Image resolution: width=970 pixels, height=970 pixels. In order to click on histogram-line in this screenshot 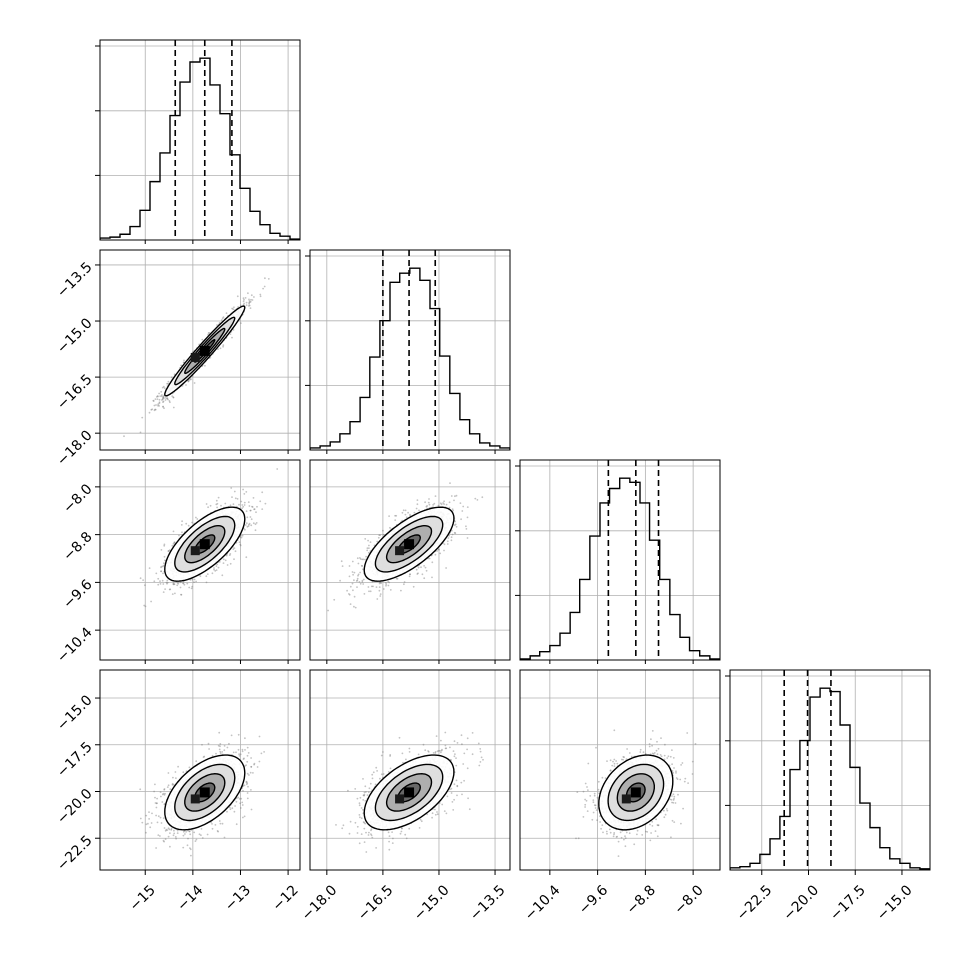, I will do `click(620, 568)`.